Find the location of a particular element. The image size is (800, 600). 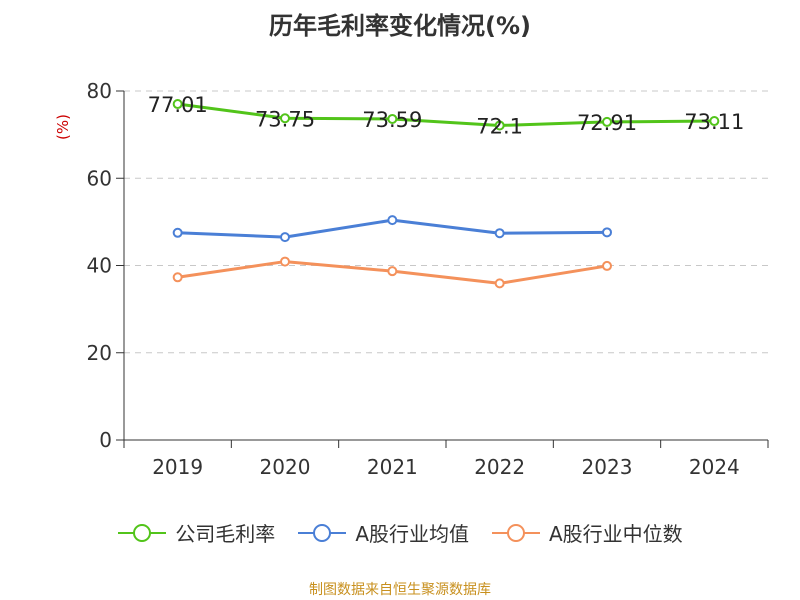

source-note: 制图数据来自恒生聚源数据库 is located at coordinates (400, 590).